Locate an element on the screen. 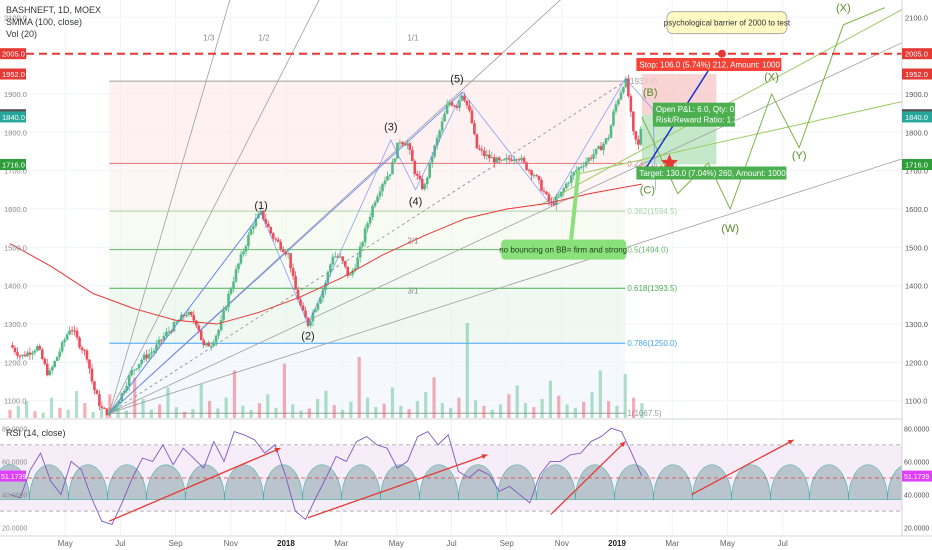  symbol-title: BASHNEFT, 1D, MOEX is located at coordinates (54, 10).